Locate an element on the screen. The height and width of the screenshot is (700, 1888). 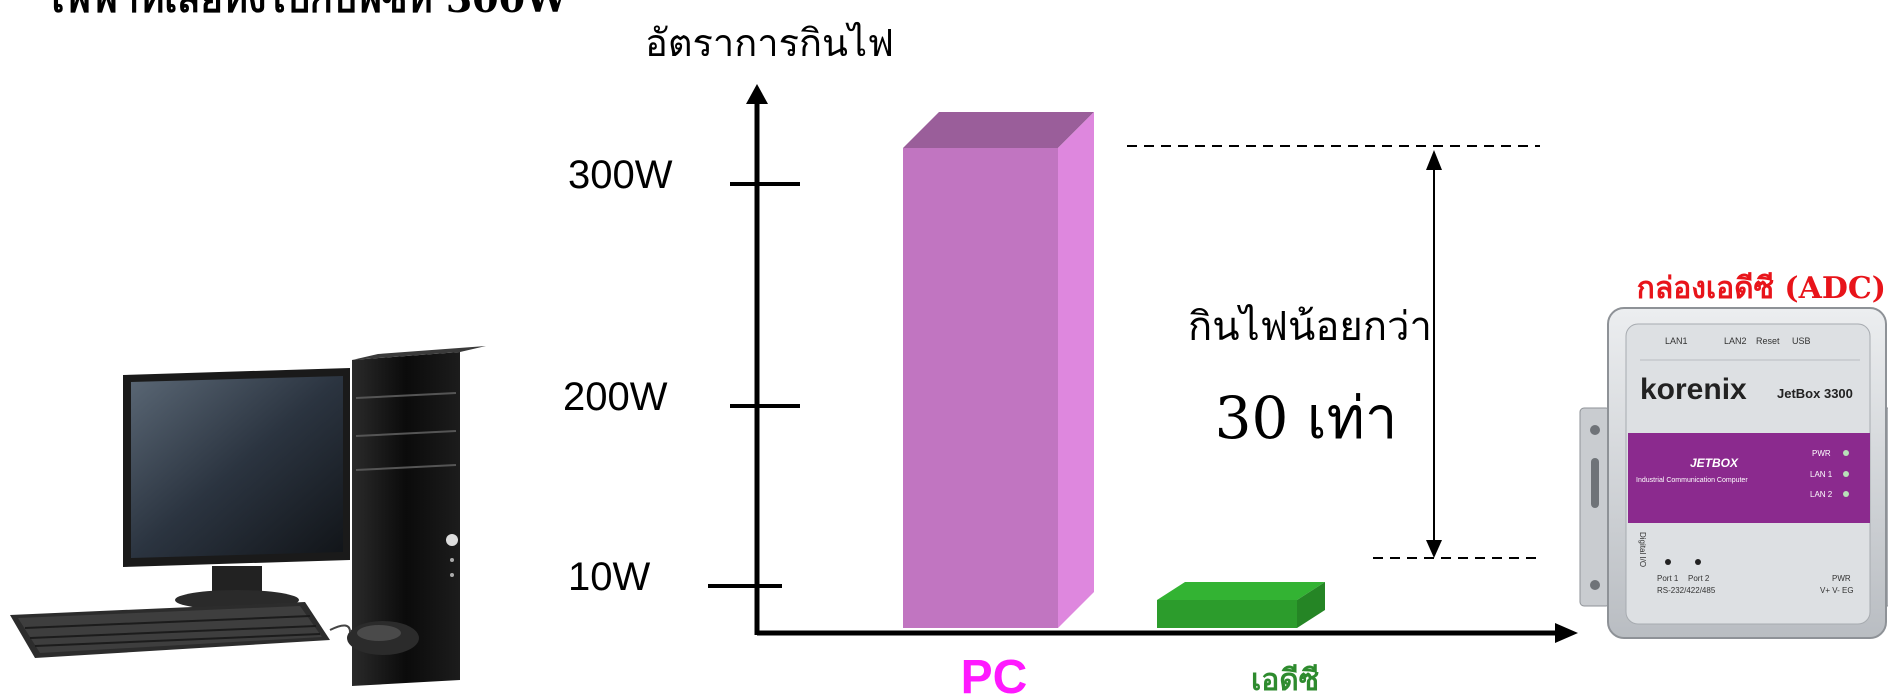
led-label-lan2: LAN 2 is located at coordinates (1821, 494).